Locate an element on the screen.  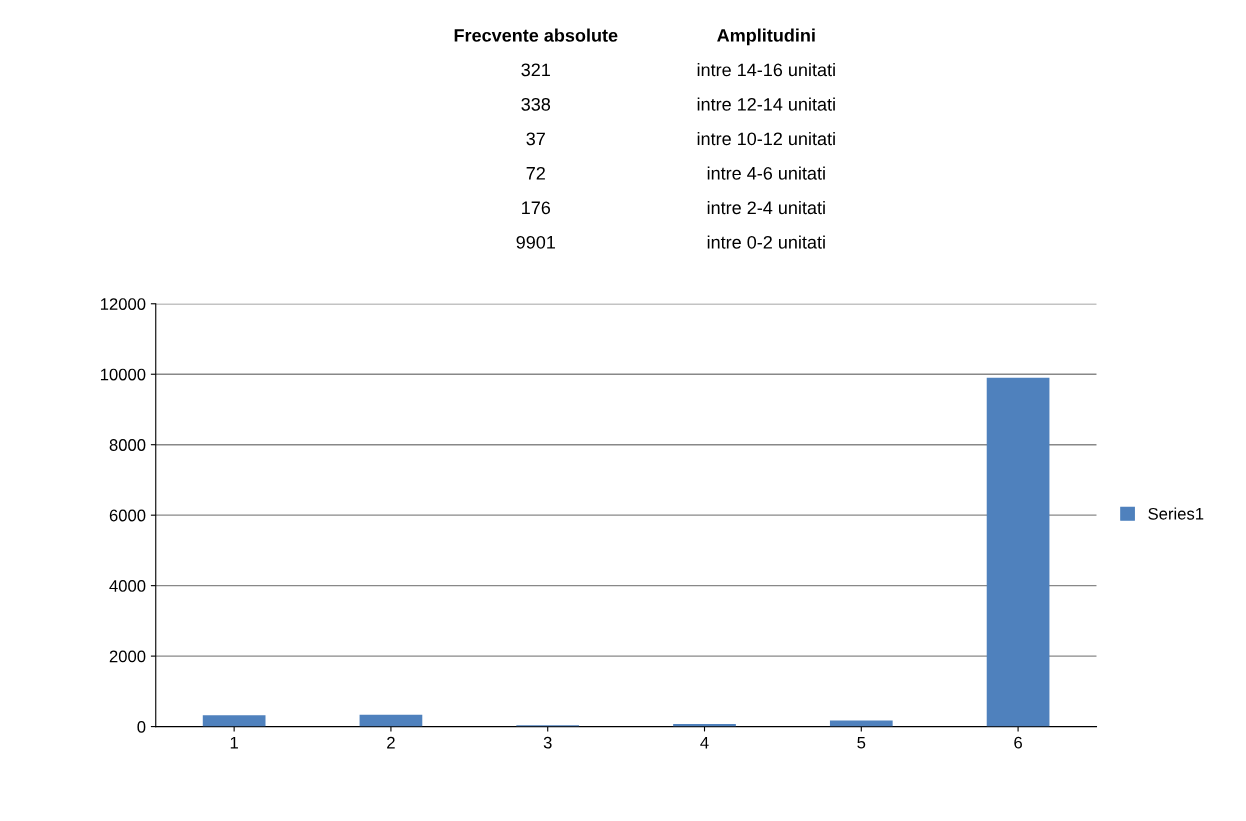
y-tick-label: 8000 is located at coordinates (127, 445).